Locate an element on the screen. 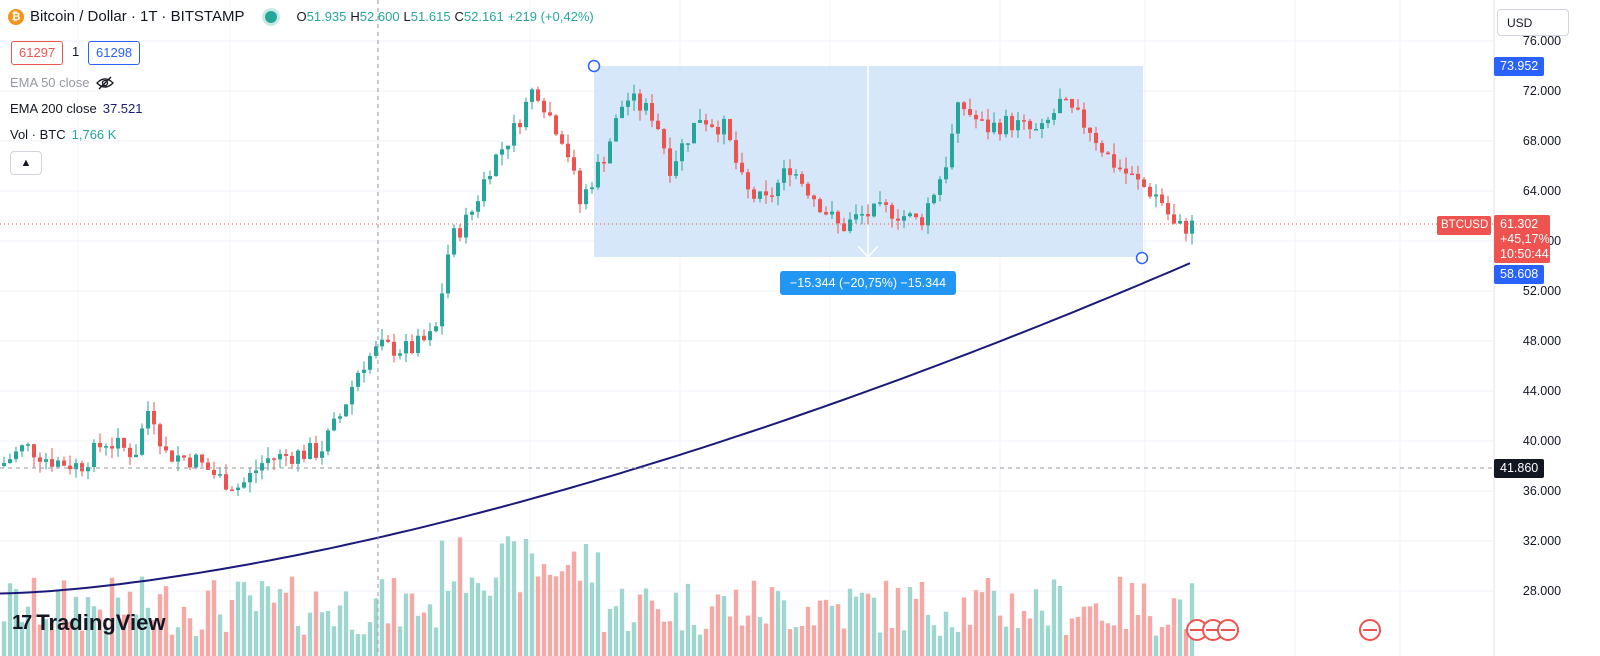  symbol-title: Bitcoin / Dollar · 1T · BITSTAMP is located at coordinates (137, 16).